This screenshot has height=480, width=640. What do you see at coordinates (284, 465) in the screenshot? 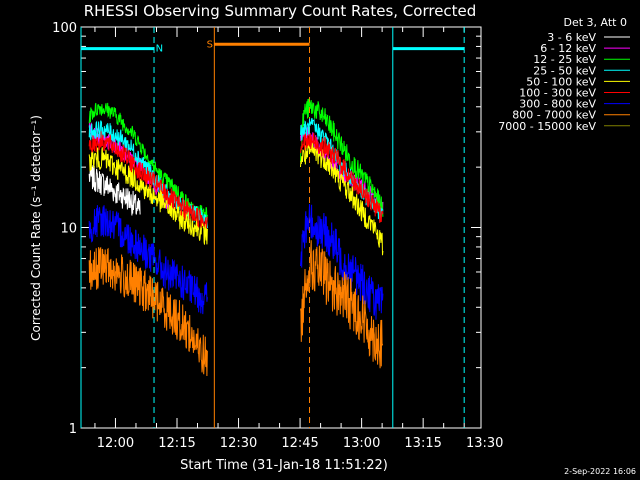
I see `x-axis-label: Start Time (31-Jan-18 11:51:22)` at bounding box center [284, 465].